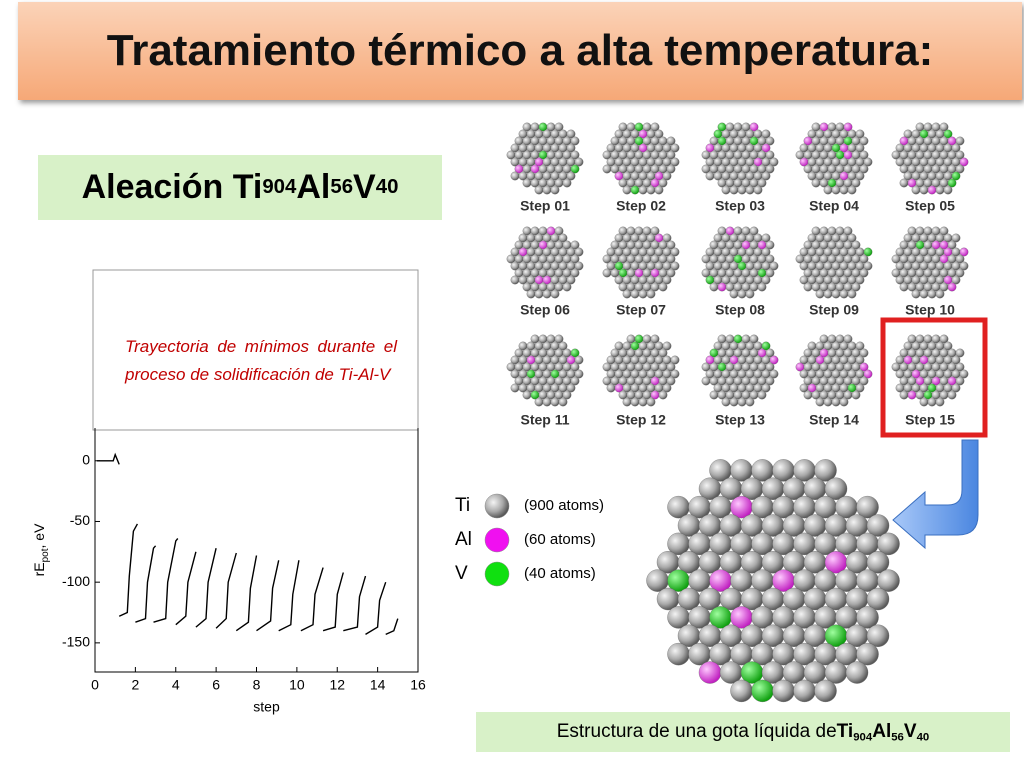 The image size is (1024, 768). Describe the element at coordinates (845, 731) in the screenshot. I see `text: Ti` at that location.